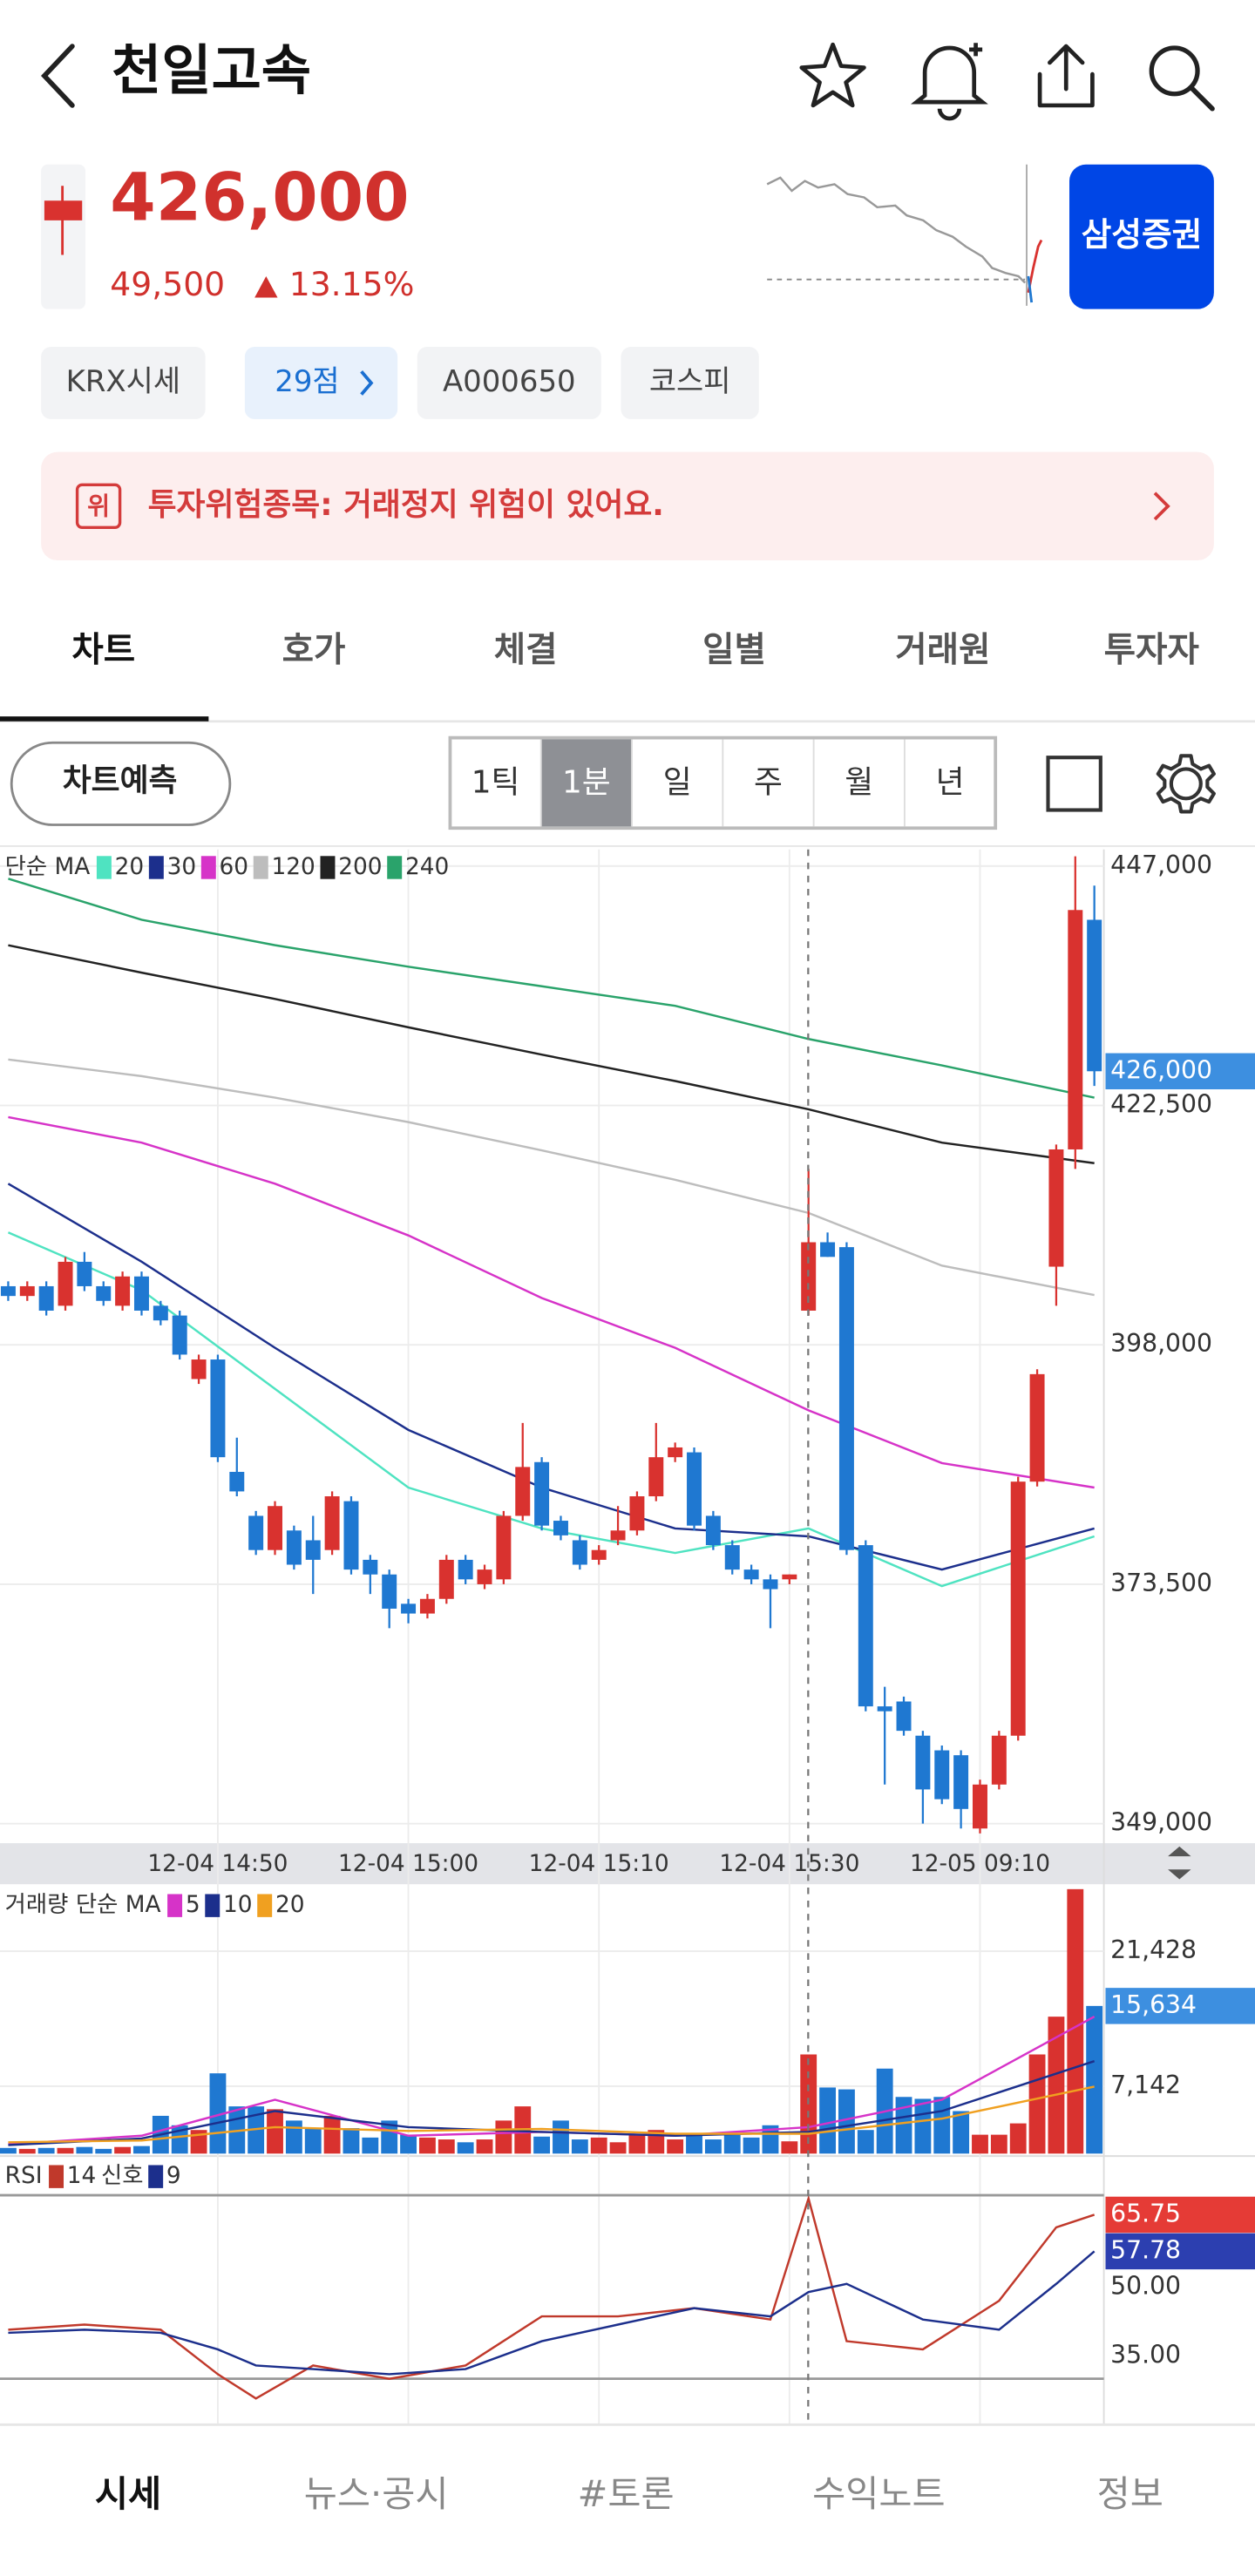 This screenshot has height=2576, width=1255. Describe the element at coordinates (1130, 2494) in the screenshot. I see `nav-item: 정보` at that location.